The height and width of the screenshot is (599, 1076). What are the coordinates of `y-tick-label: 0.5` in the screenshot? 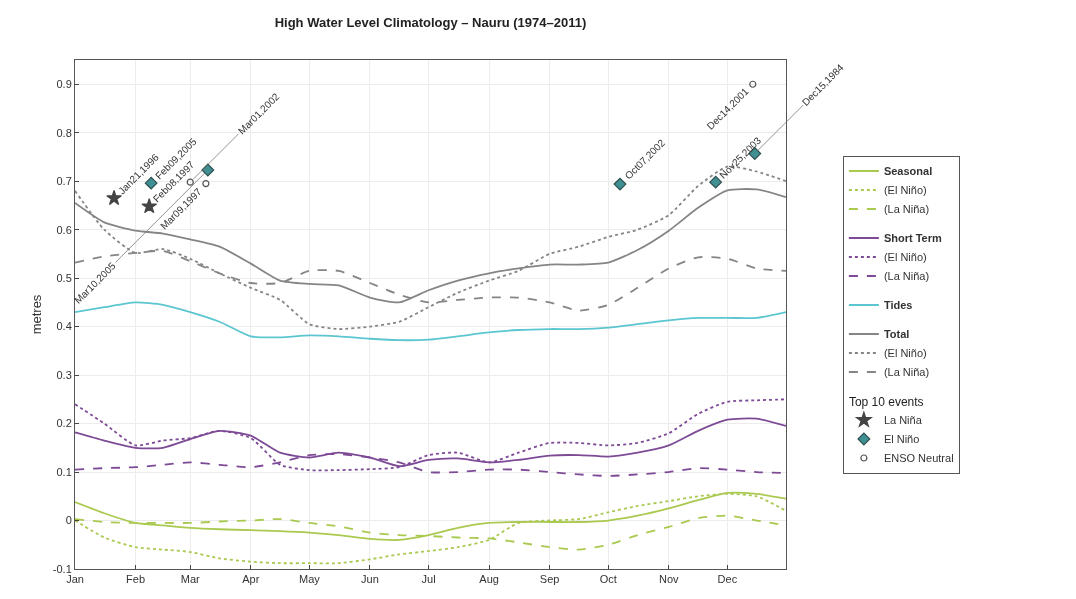 It's located at (64, 277).